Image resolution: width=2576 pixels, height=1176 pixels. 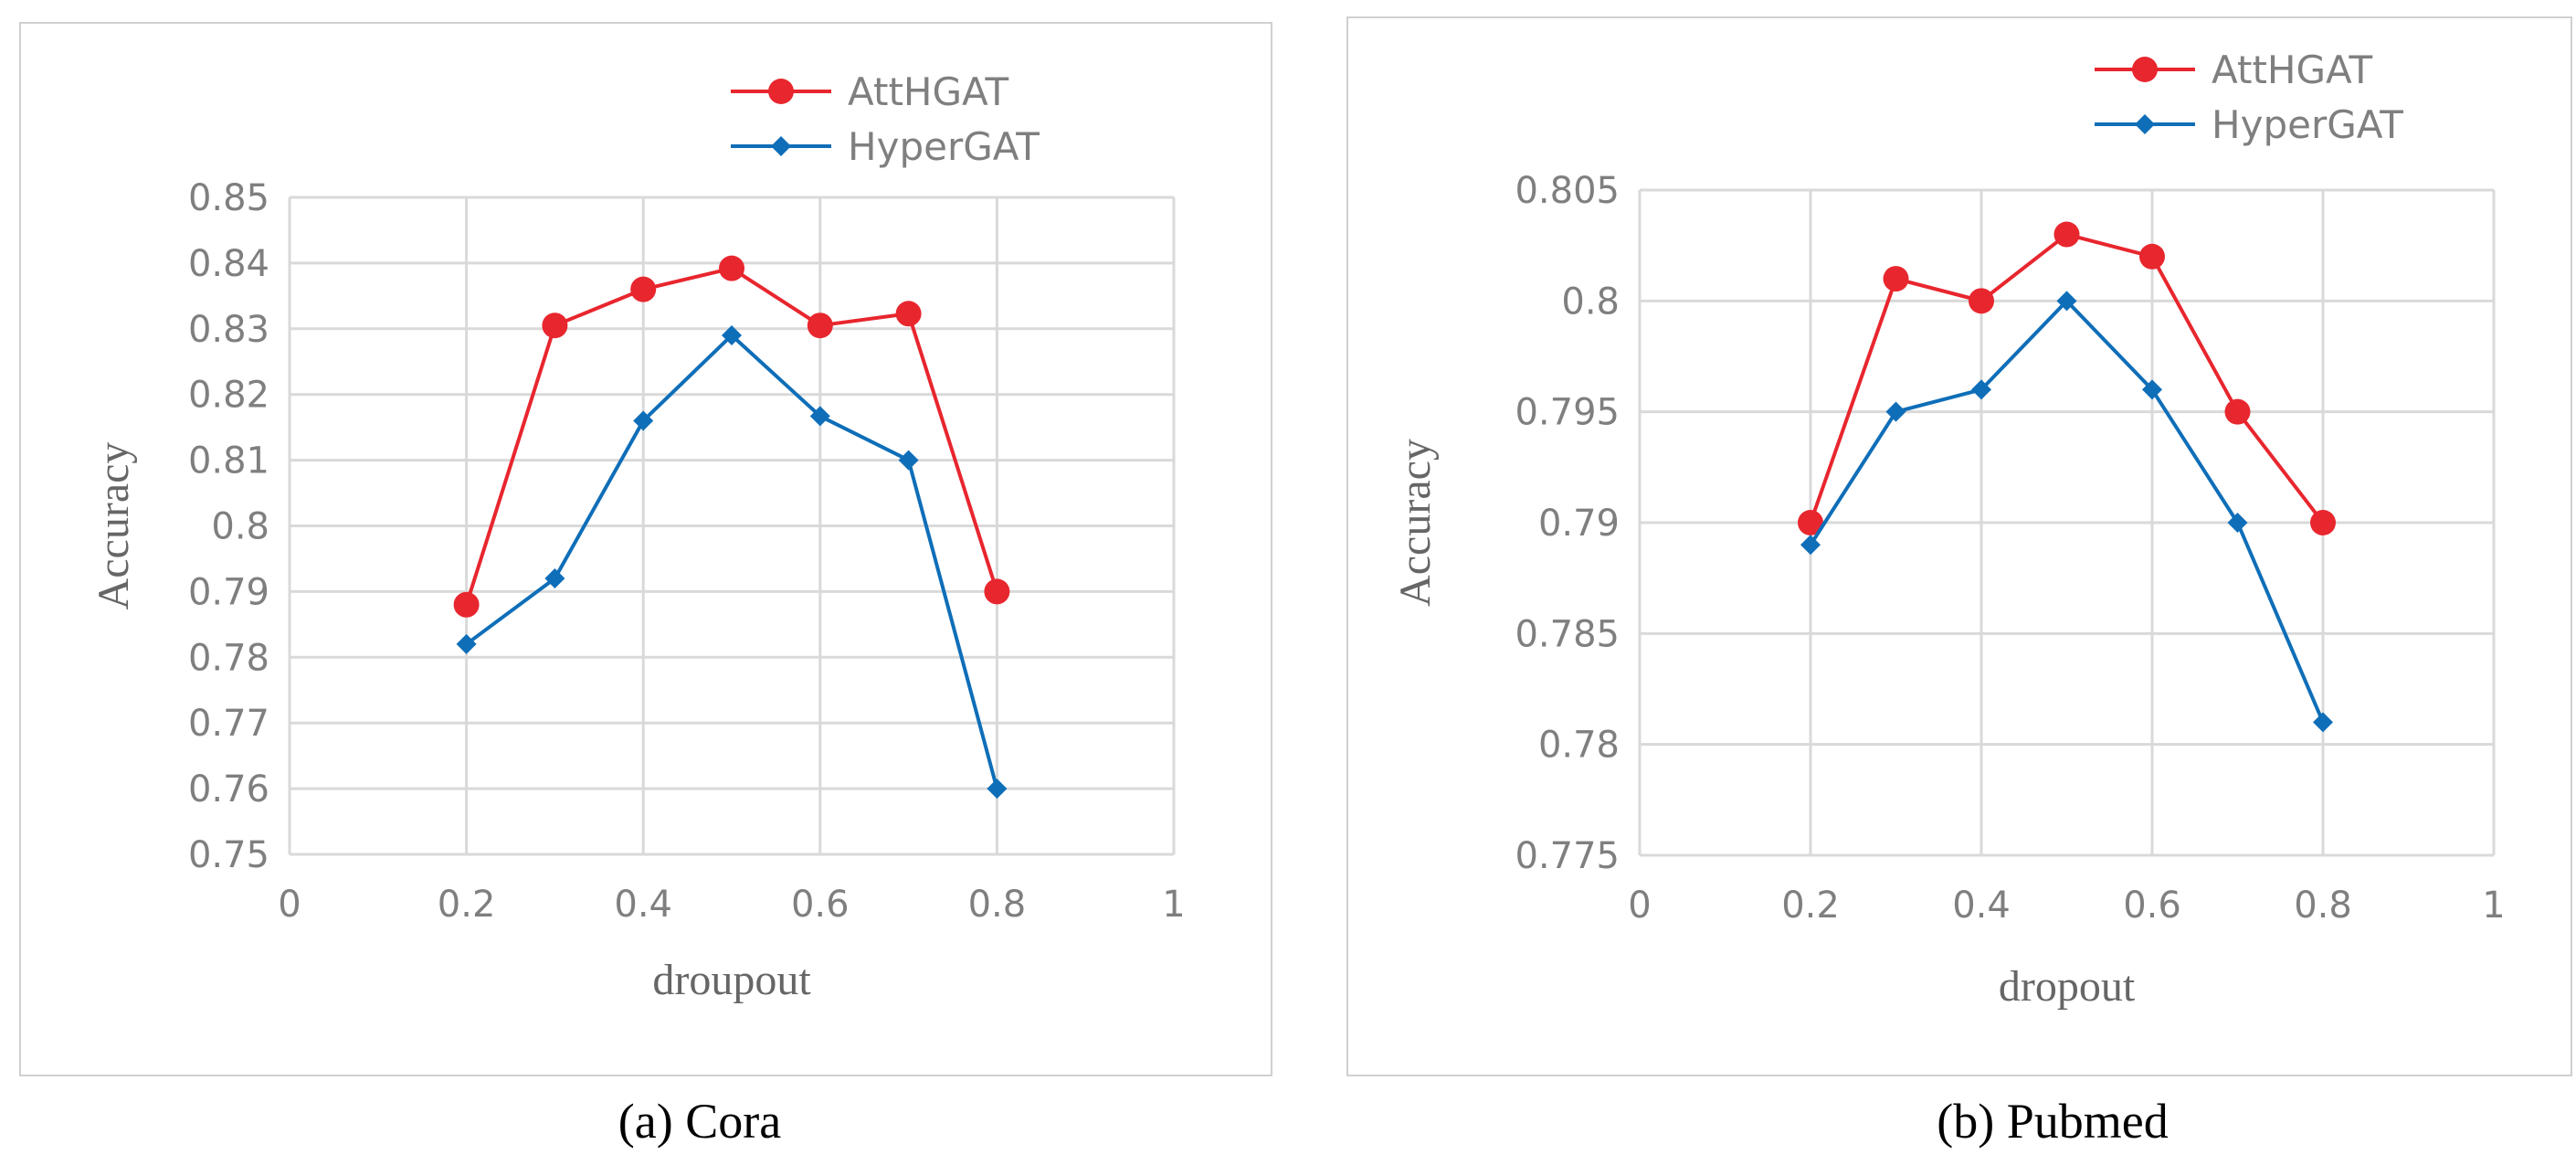 What do you see at coordinates (699, 1121) in the screenshot?
I see `chart-caption: (a) Cora` at bounding box center [699, 1121].